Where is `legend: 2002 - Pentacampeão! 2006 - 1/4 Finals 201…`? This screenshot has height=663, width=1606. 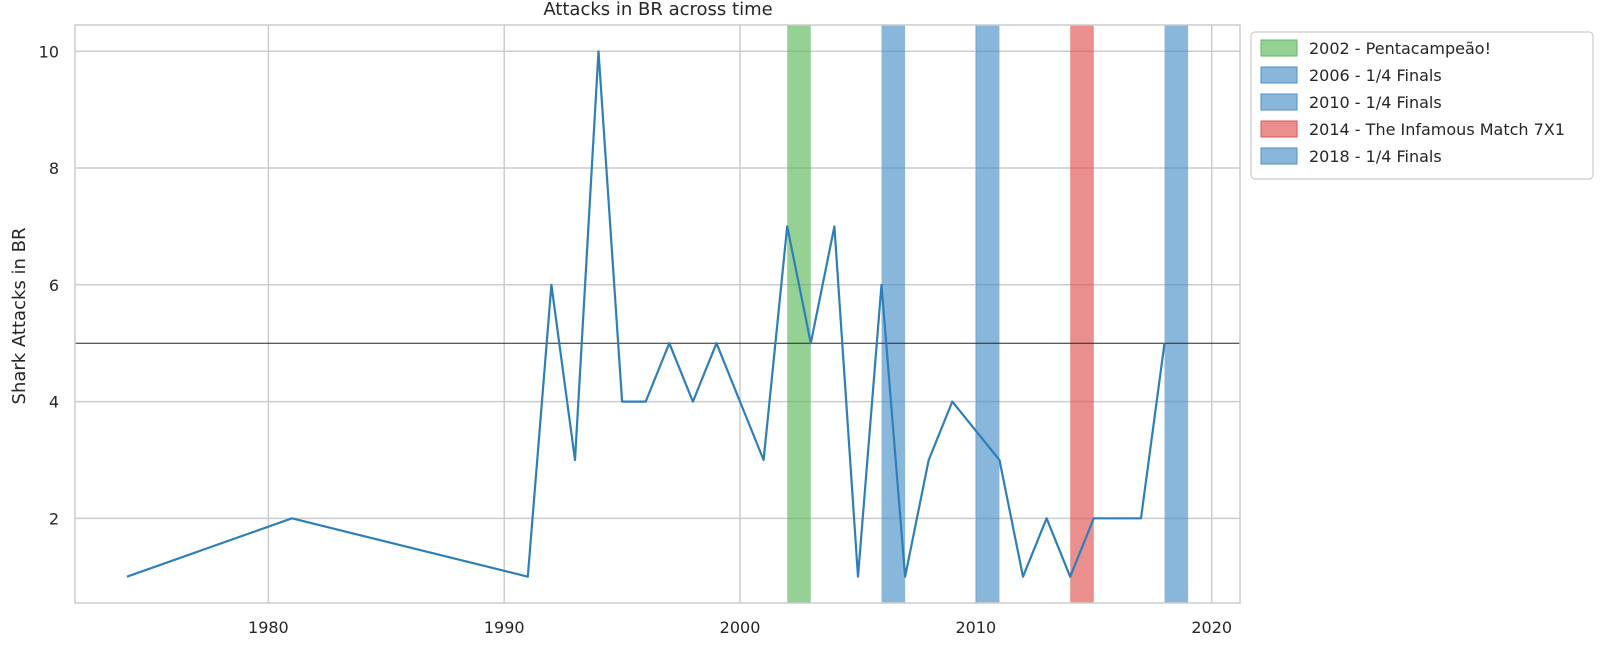 legend: 2002 - Pentacampeão! 2006 - 1/4 Finals 201… is located at coordinates (1422, 105).